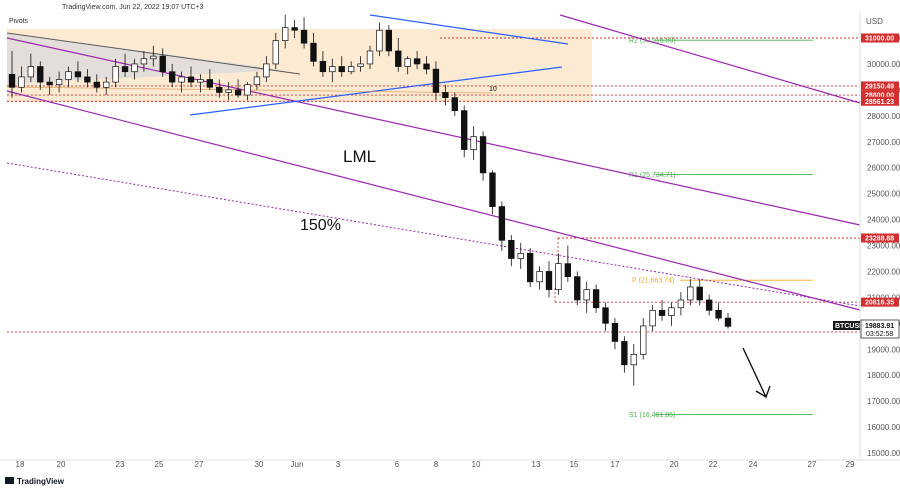 Image resolution: width=900 pixels, height=492 pixels. Describe the element at coordinates (9, 480) in the screenshot. I see `tv-logo-icon` at that location.